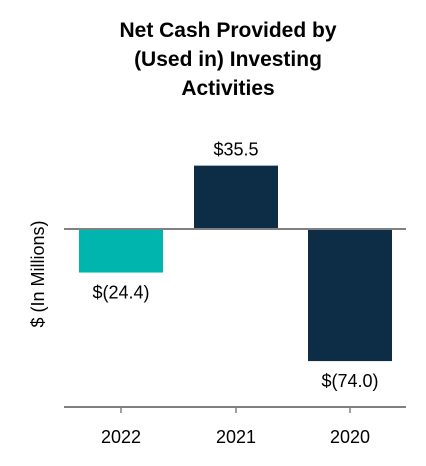 This screenshot has width=426, height=466. Describe the element at coordinates (121, 437) in the screenshot. I see `x-tick-label-2022: 2022` at that location.